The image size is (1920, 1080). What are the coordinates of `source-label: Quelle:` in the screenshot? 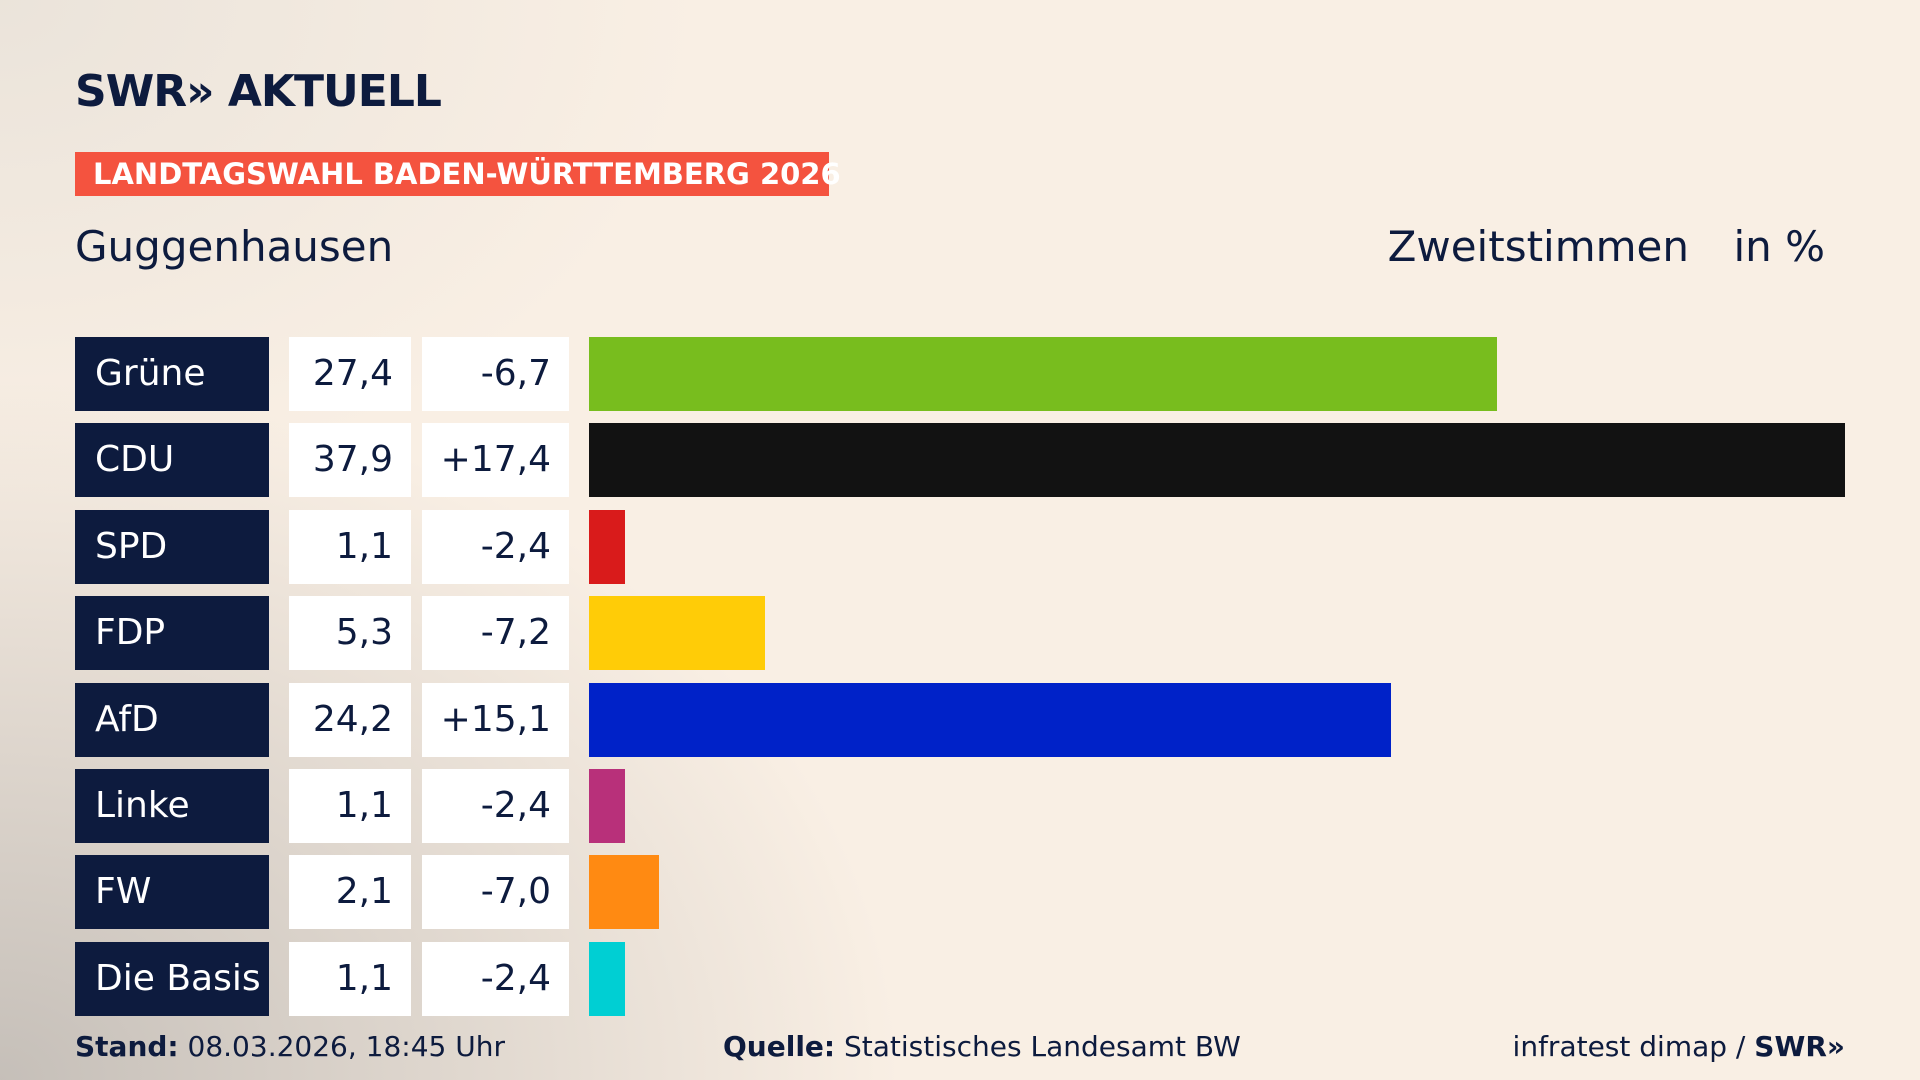 It's located at (779, 1046).